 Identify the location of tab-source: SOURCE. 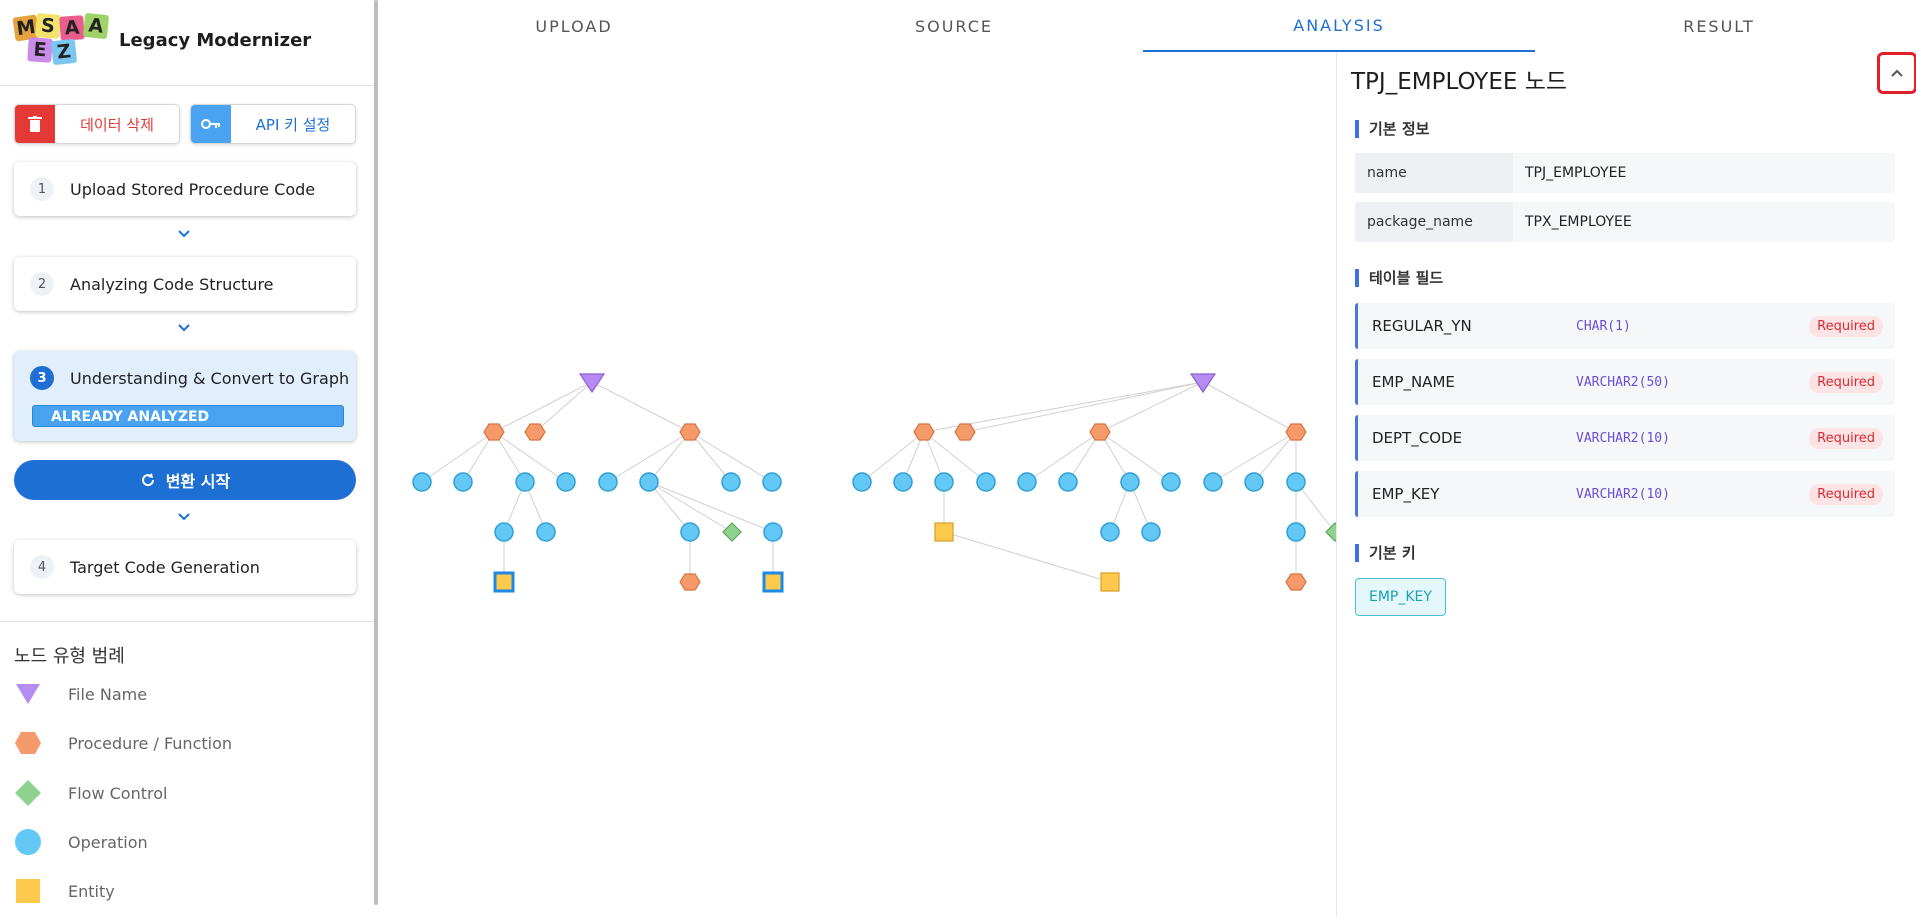
(954, 26).